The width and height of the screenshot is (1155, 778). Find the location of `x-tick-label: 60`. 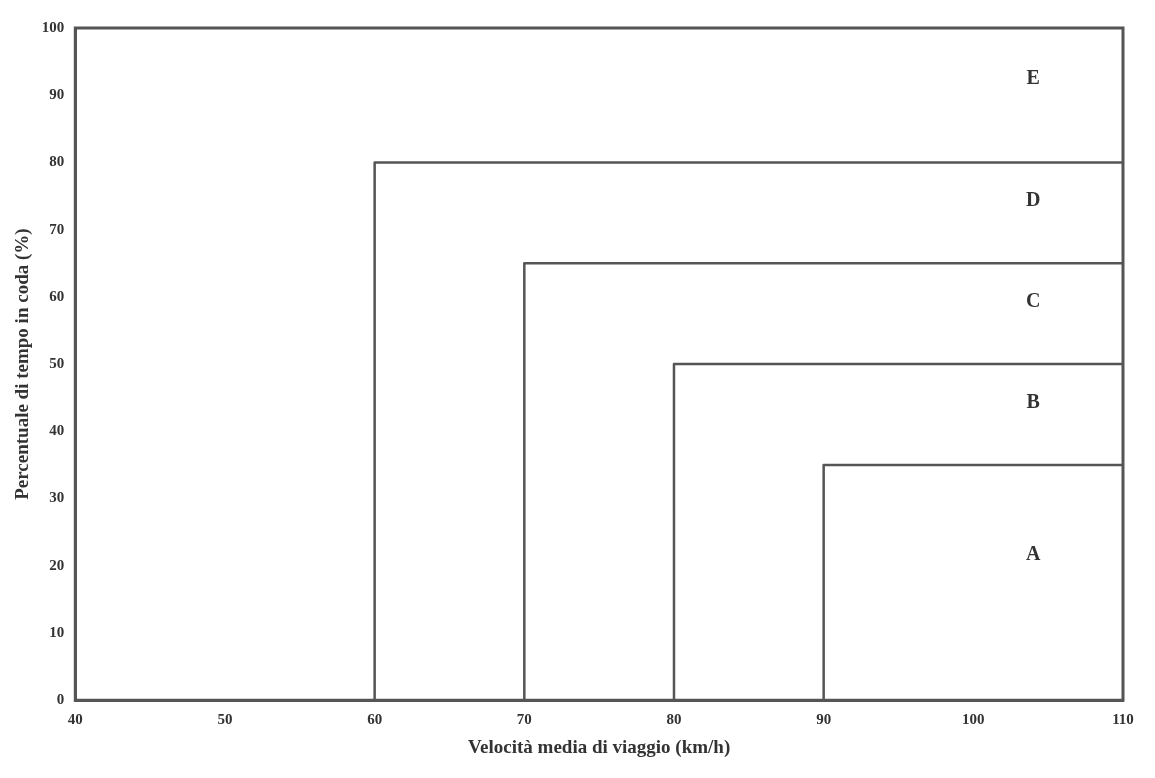

x-tick-label: 60 is located at coordinates (375, 719).